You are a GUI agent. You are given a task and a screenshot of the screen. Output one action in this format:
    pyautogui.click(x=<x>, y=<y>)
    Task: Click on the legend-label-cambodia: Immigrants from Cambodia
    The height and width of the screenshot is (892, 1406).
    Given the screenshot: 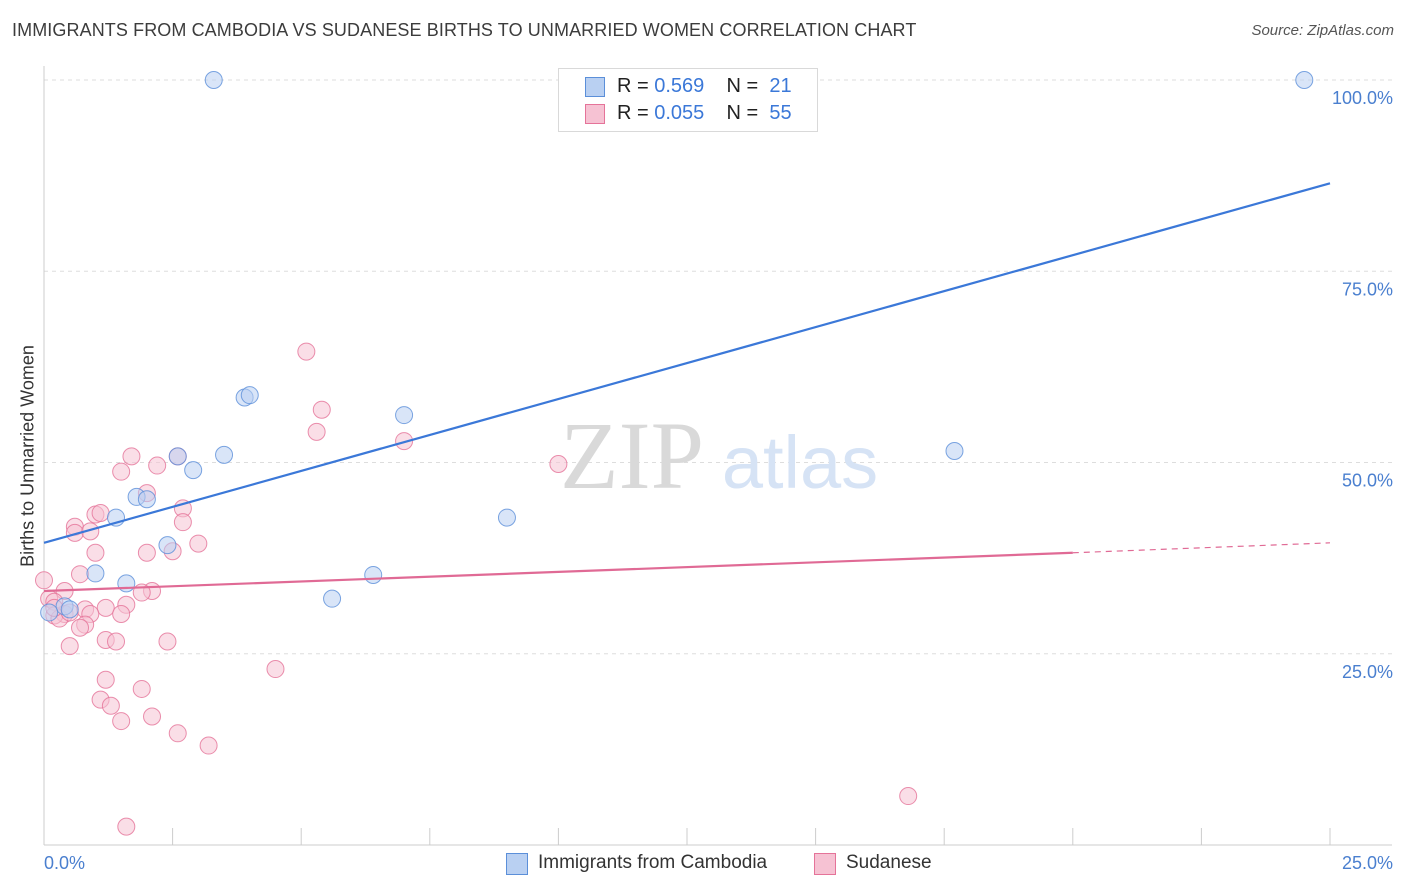 What is the action you would take?
    pyautogui.click(x=653, y=862)
    